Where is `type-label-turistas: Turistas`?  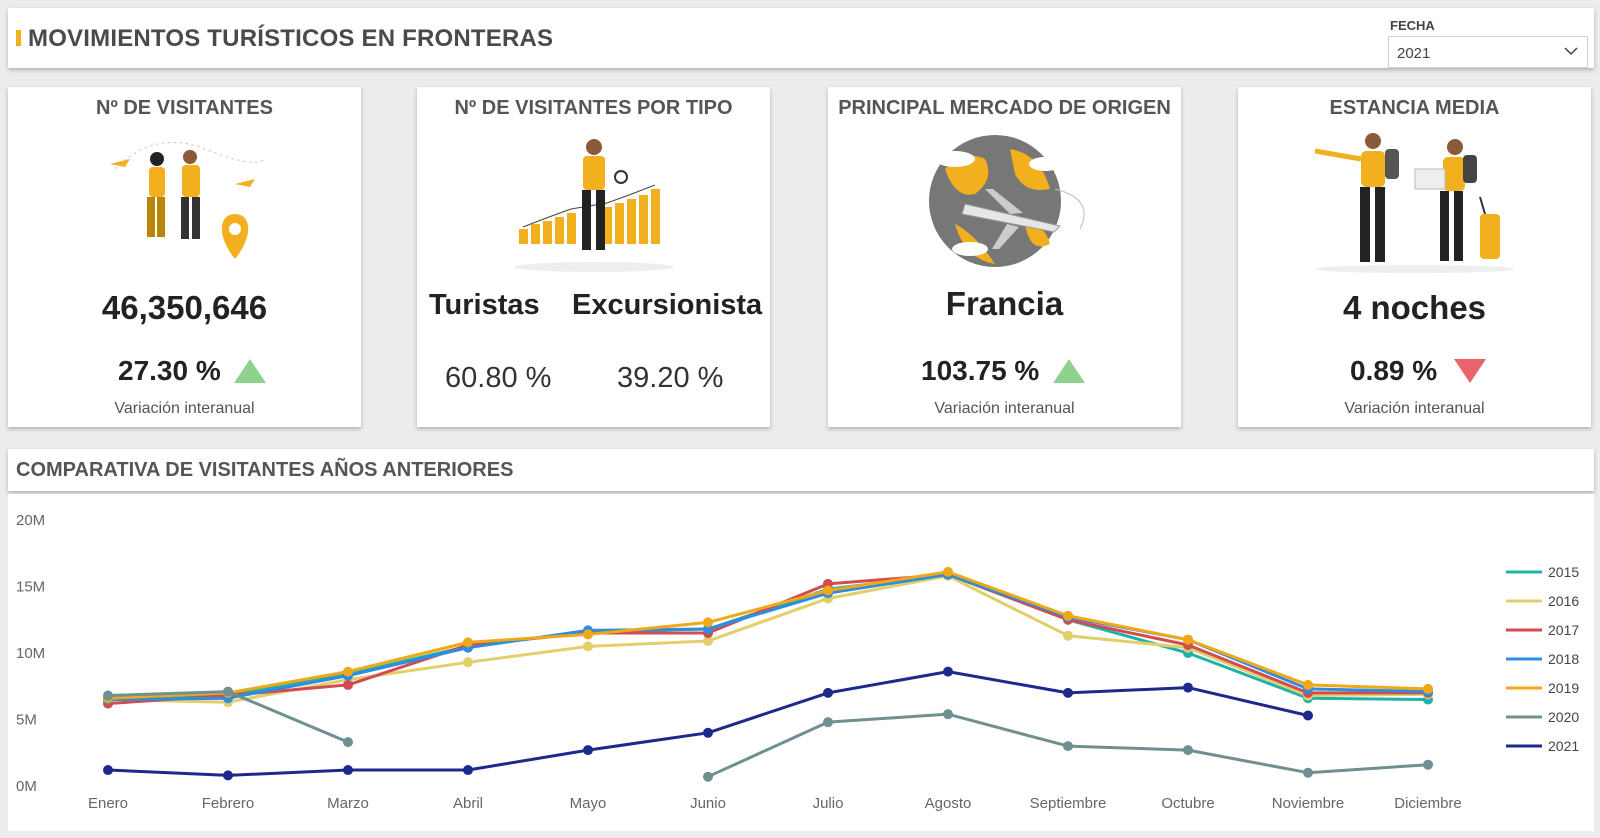
type-label-turistas: Turistas is located at coordinates (484, 305).